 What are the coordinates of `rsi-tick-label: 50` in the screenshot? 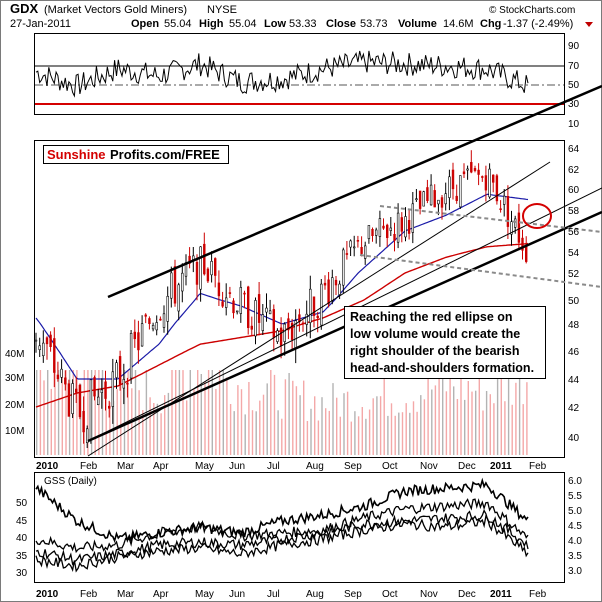 It's located at (574, 85).